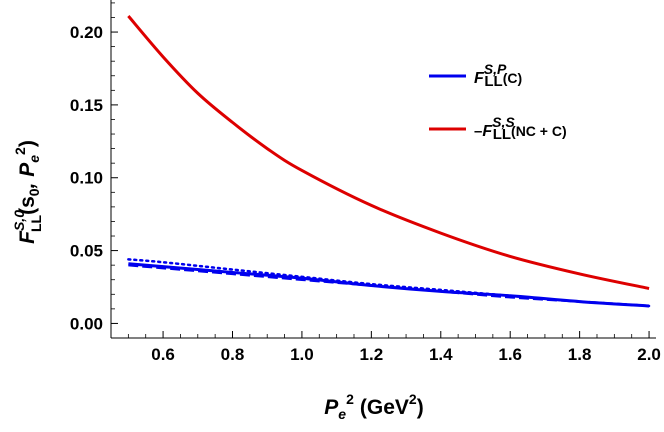 The width and height of the screenshot is (664, 432). What do you see at coordinates (27, 192) in the screenshot?
I see `y-axis-title: FS,0LL(s0, Pe2)` at bounding box center [27, 192].